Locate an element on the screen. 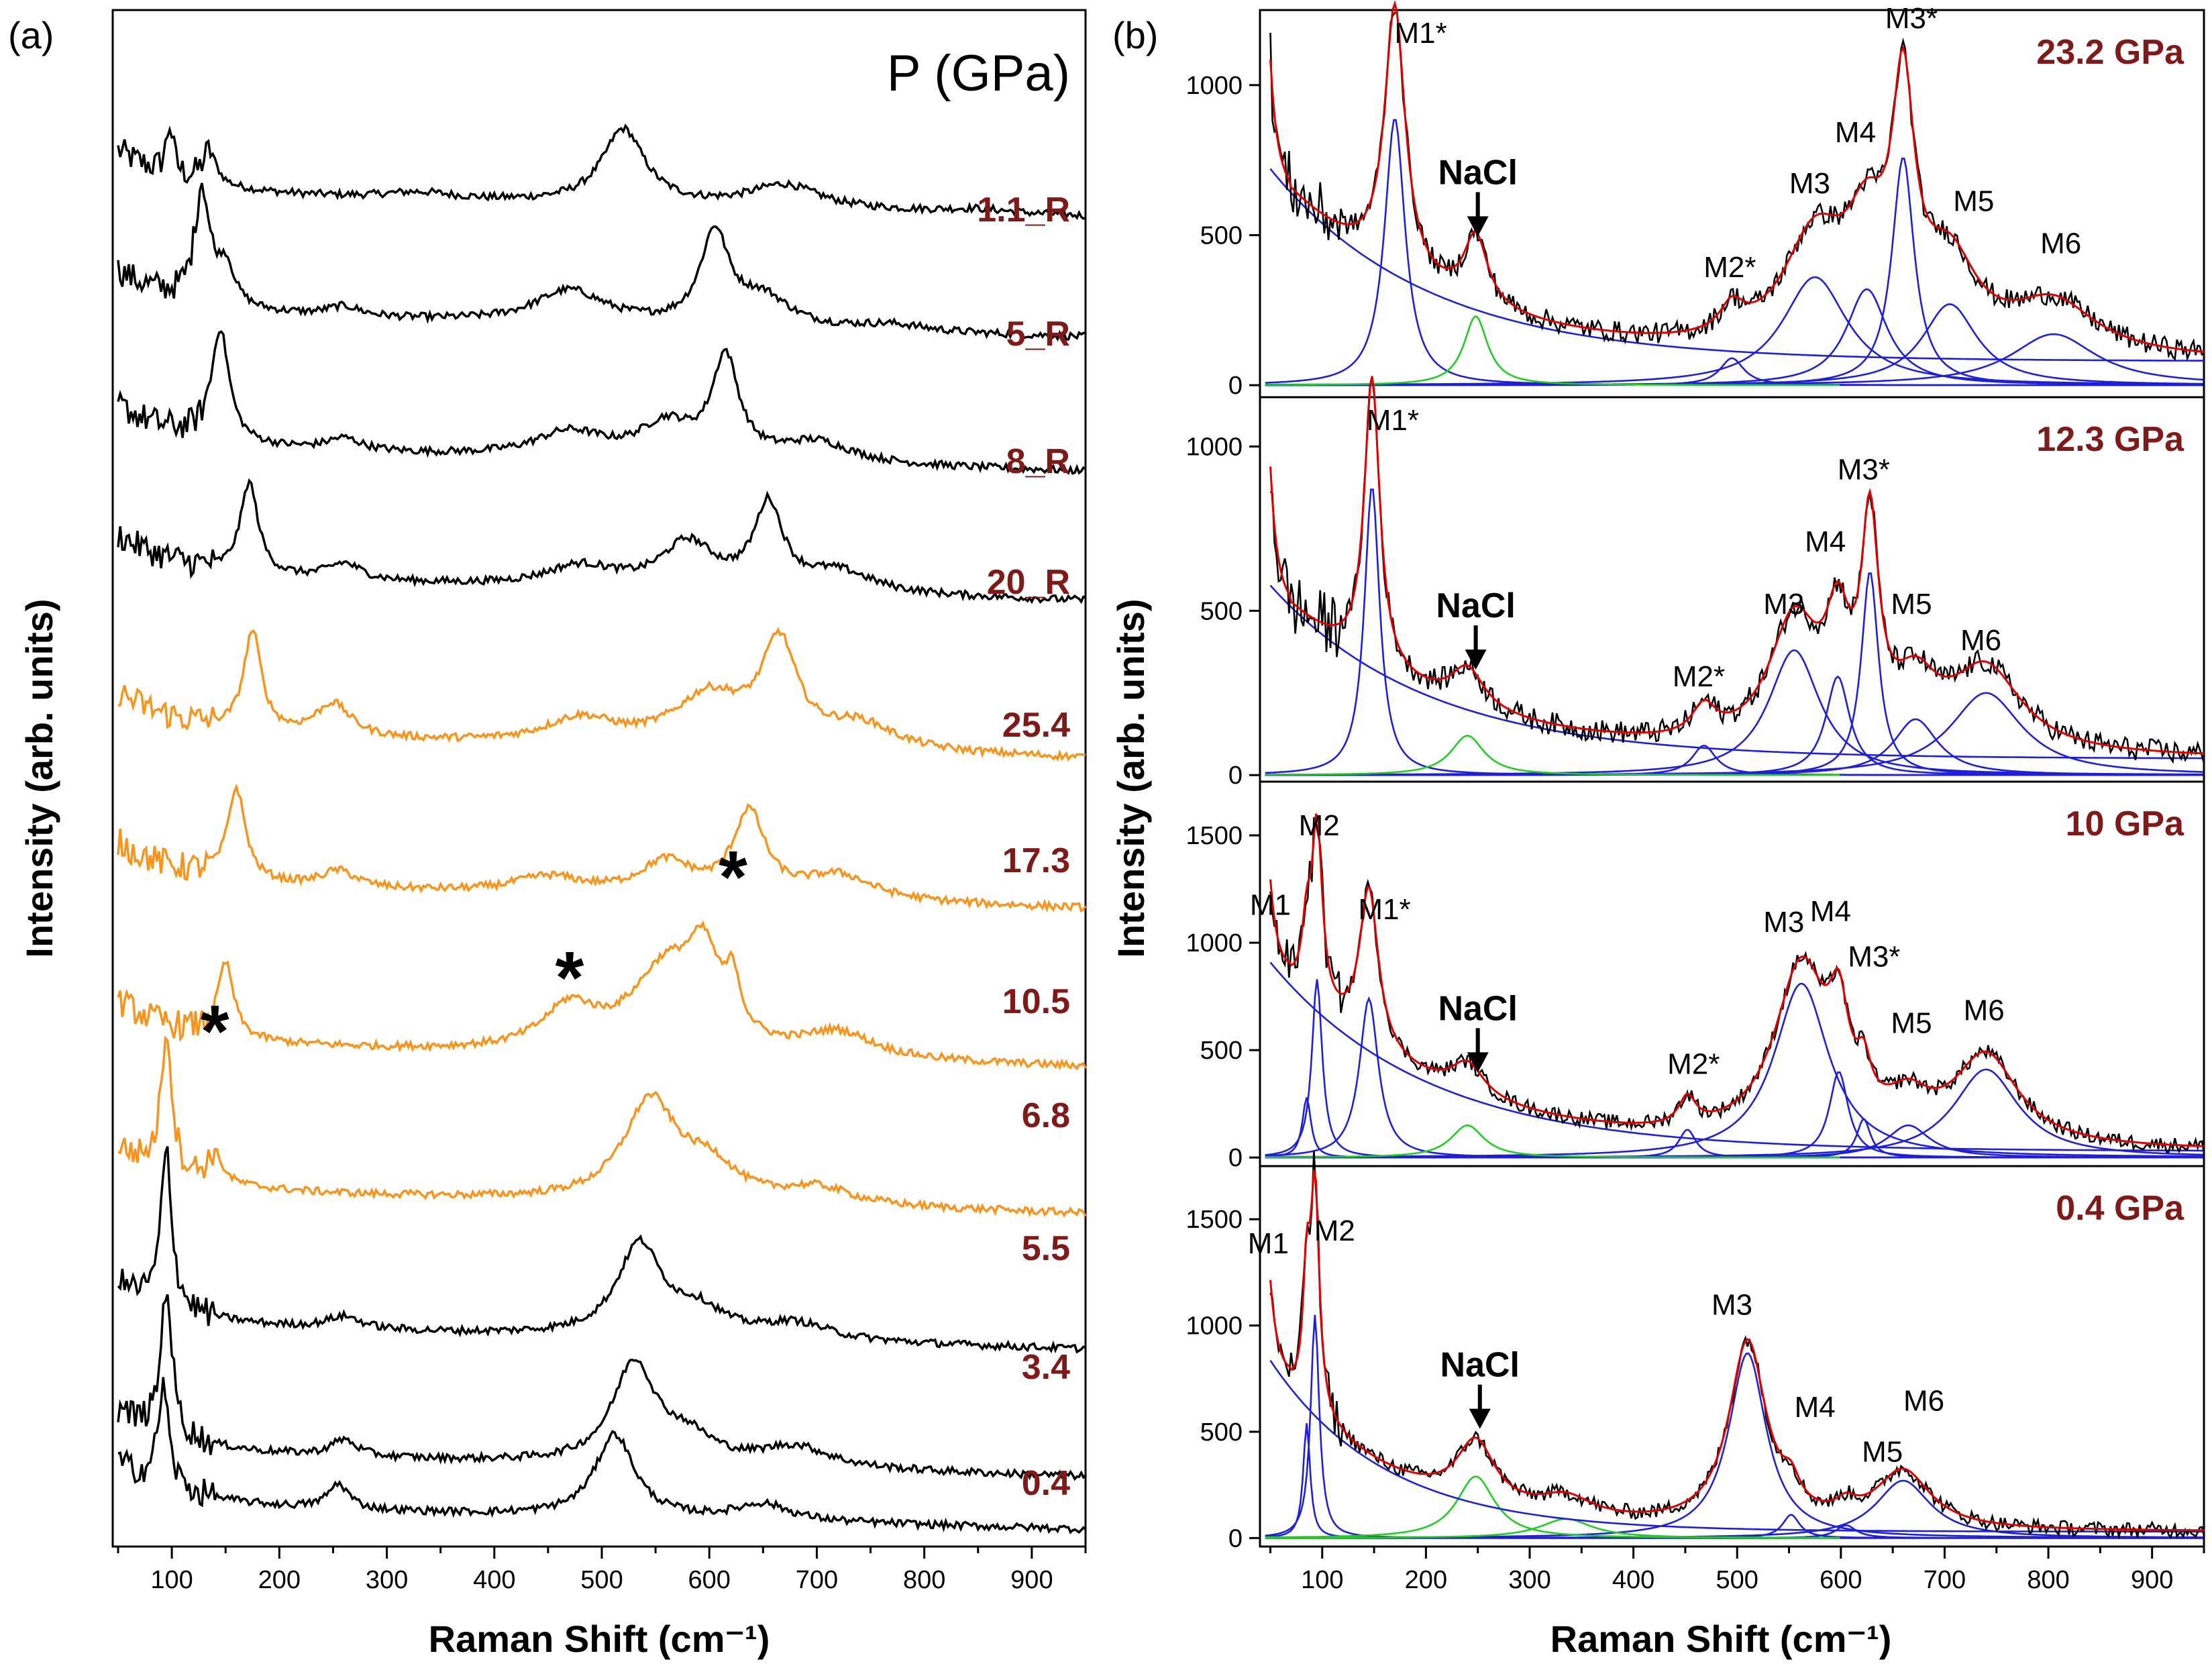  panel-a-xtick-label: 600 is located at coordinates (709, 1580).